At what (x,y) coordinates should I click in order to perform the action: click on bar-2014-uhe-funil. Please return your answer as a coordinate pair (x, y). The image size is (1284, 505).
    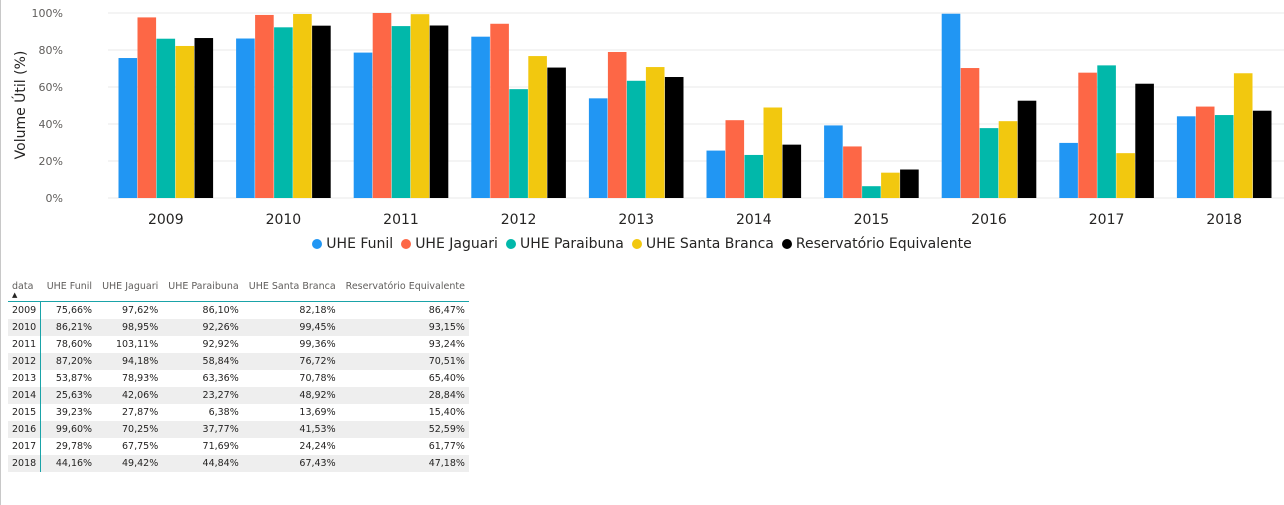
    Looking at the image, I should click on (716, 174).